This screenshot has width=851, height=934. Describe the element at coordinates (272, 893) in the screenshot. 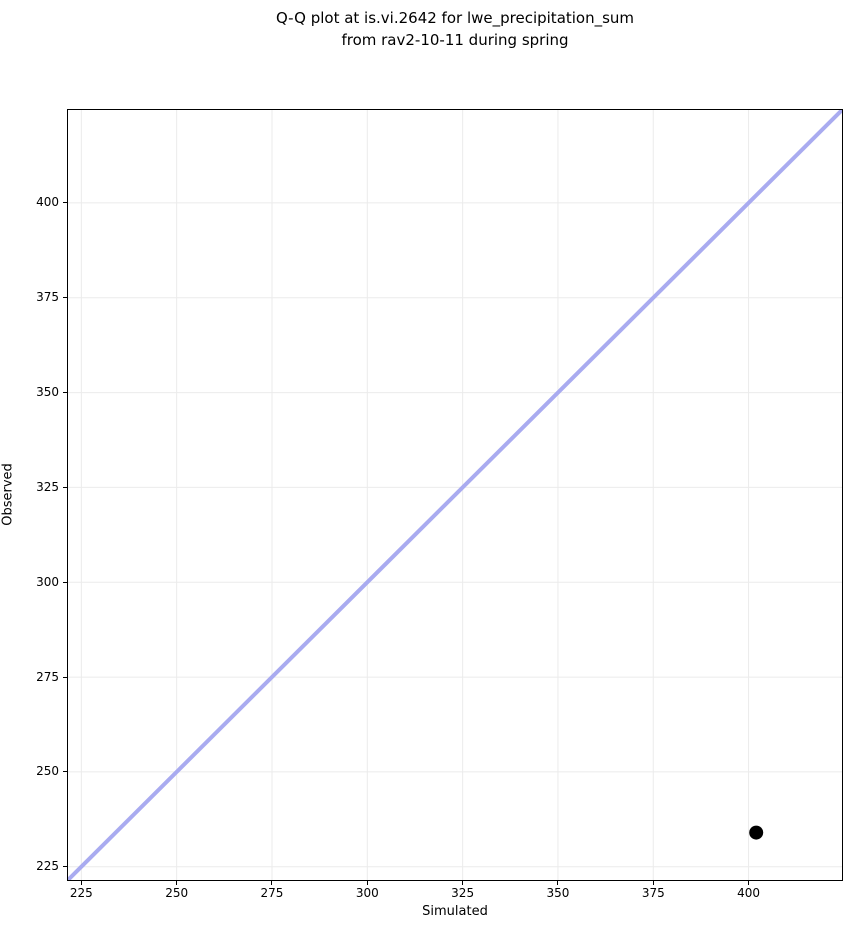

I see `x-tick-label: 275` at that location.